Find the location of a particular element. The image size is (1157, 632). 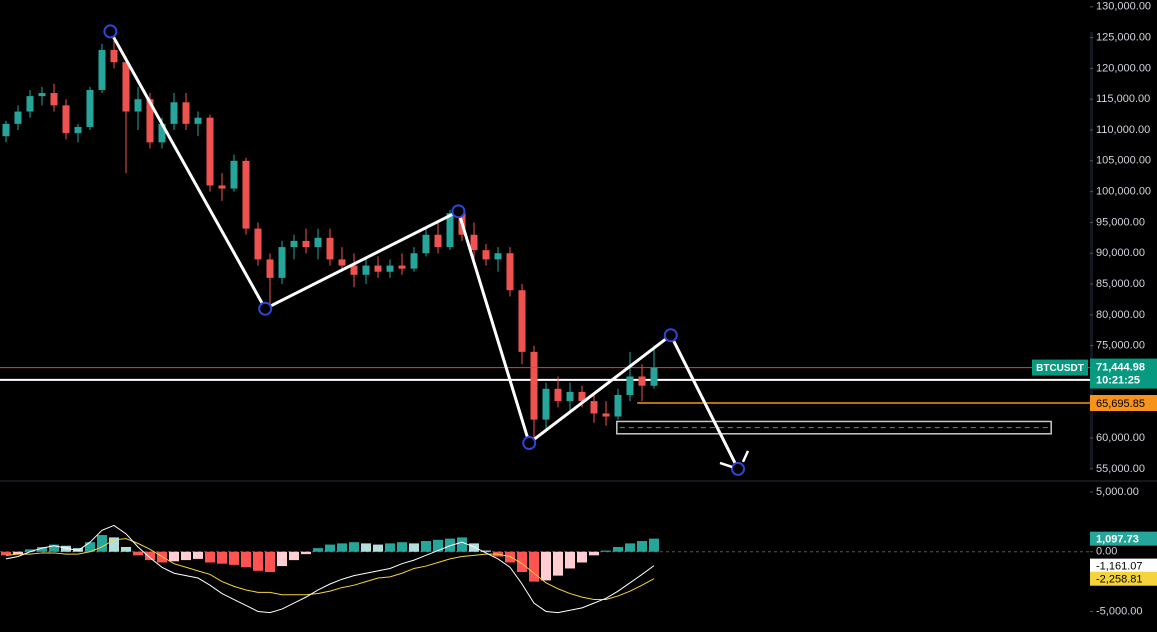

axis-highlight is located at coordinates (1091, 250).